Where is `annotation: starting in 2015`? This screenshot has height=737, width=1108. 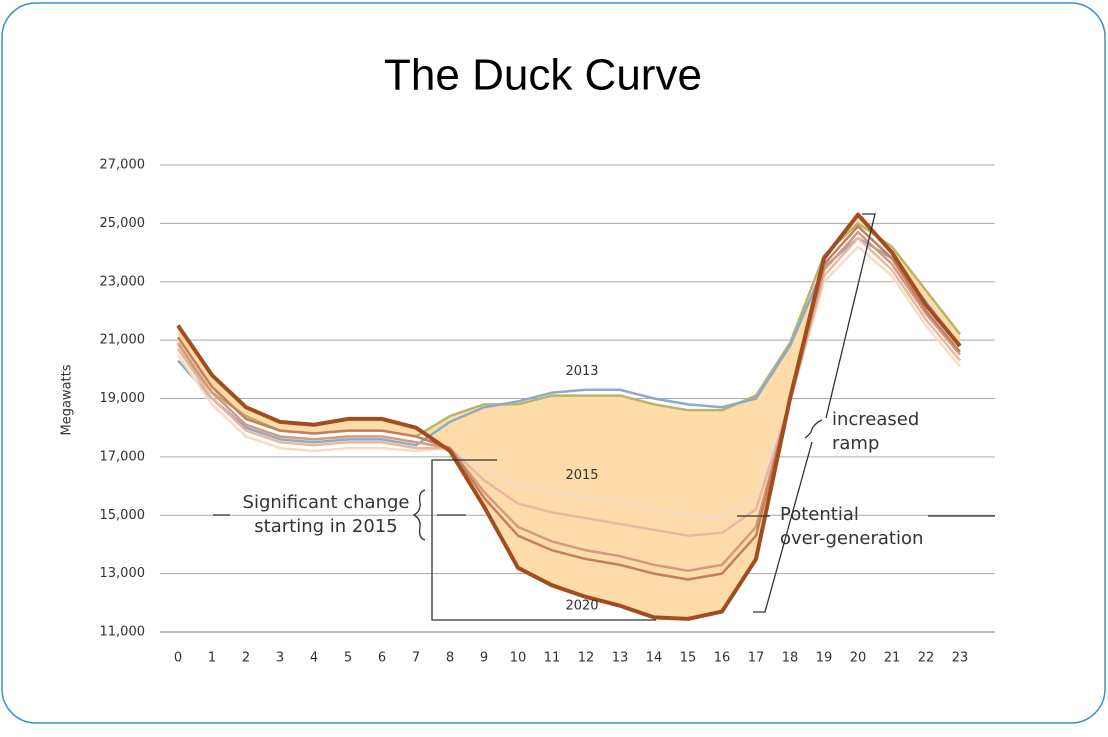
annotation: starting in 2015 is located at coordinates (325, 526).